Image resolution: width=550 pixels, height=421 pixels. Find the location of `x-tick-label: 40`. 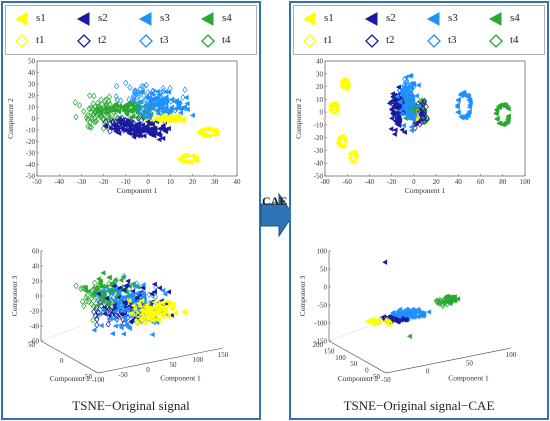

x-tick-label: 40 is located at coordinates (238, 182).